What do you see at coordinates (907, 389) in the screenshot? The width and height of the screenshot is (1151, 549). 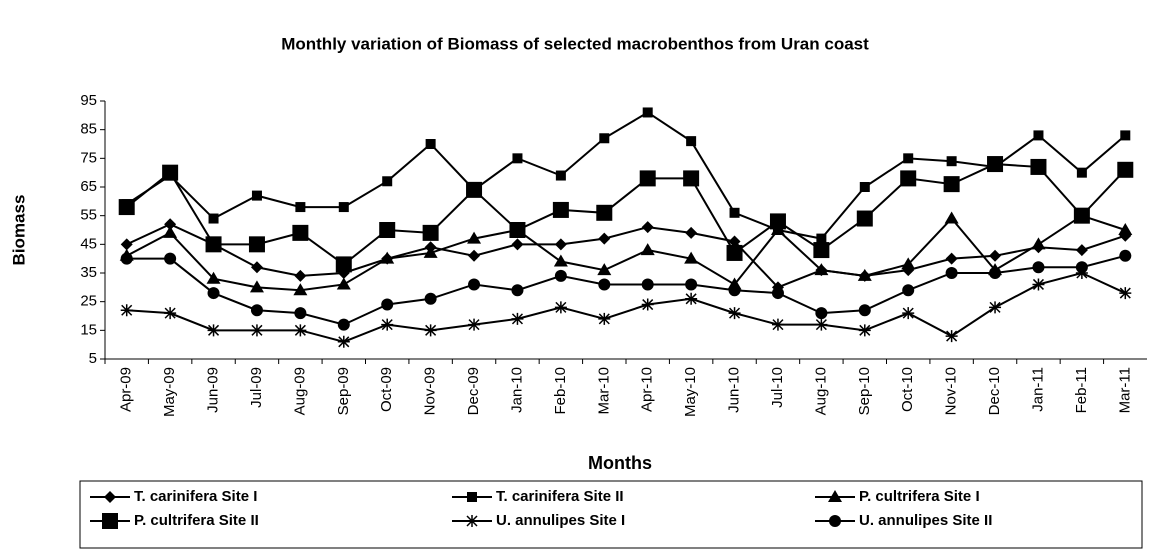 I see `x-tick-label: Oct-10` at bounding box center [907, 389].